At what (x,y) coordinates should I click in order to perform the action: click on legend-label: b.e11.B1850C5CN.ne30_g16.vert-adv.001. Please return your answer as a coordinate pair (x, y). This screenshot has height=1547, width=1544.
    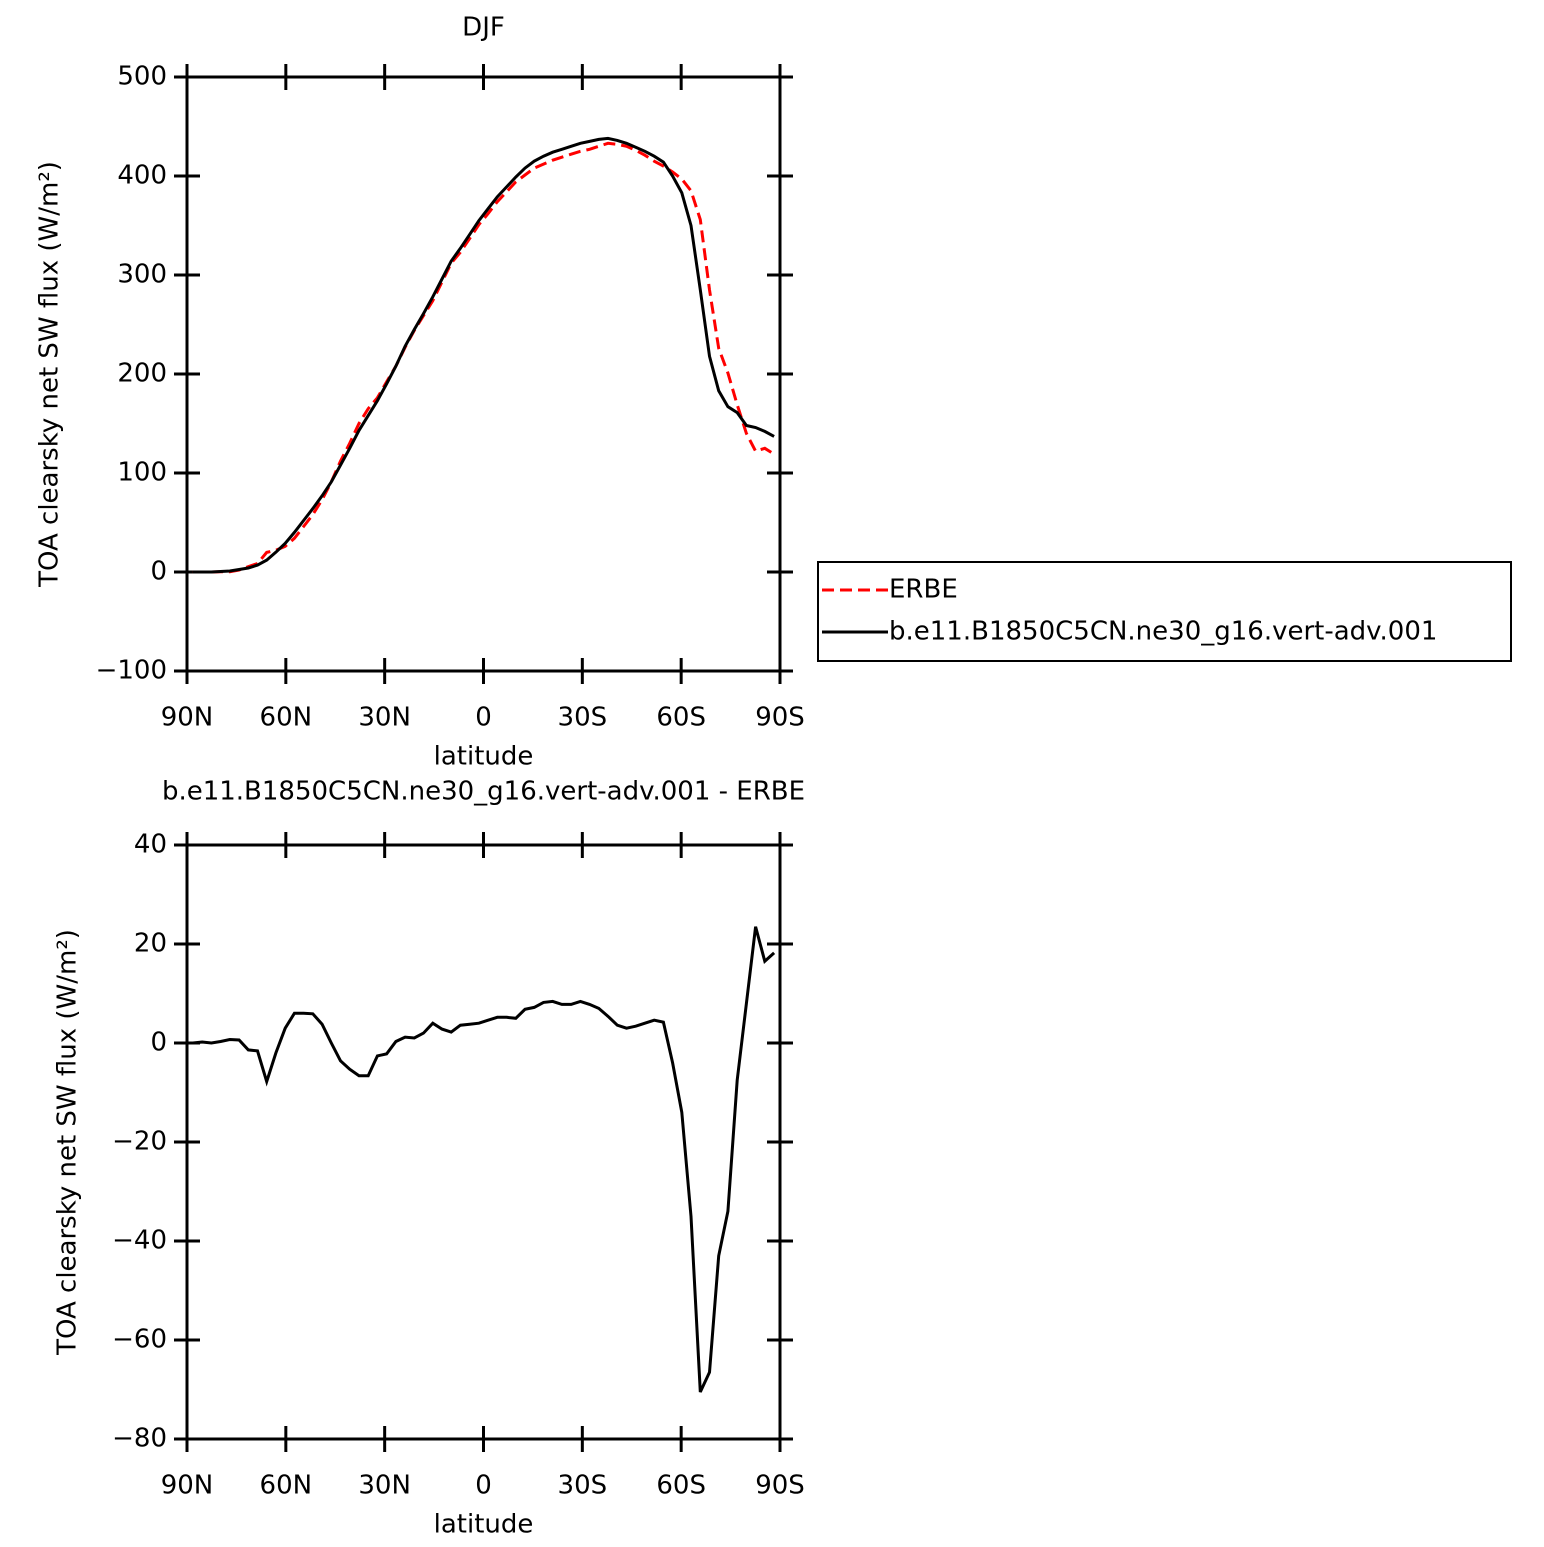
    Looking at the image, I should click on (1163, 632).